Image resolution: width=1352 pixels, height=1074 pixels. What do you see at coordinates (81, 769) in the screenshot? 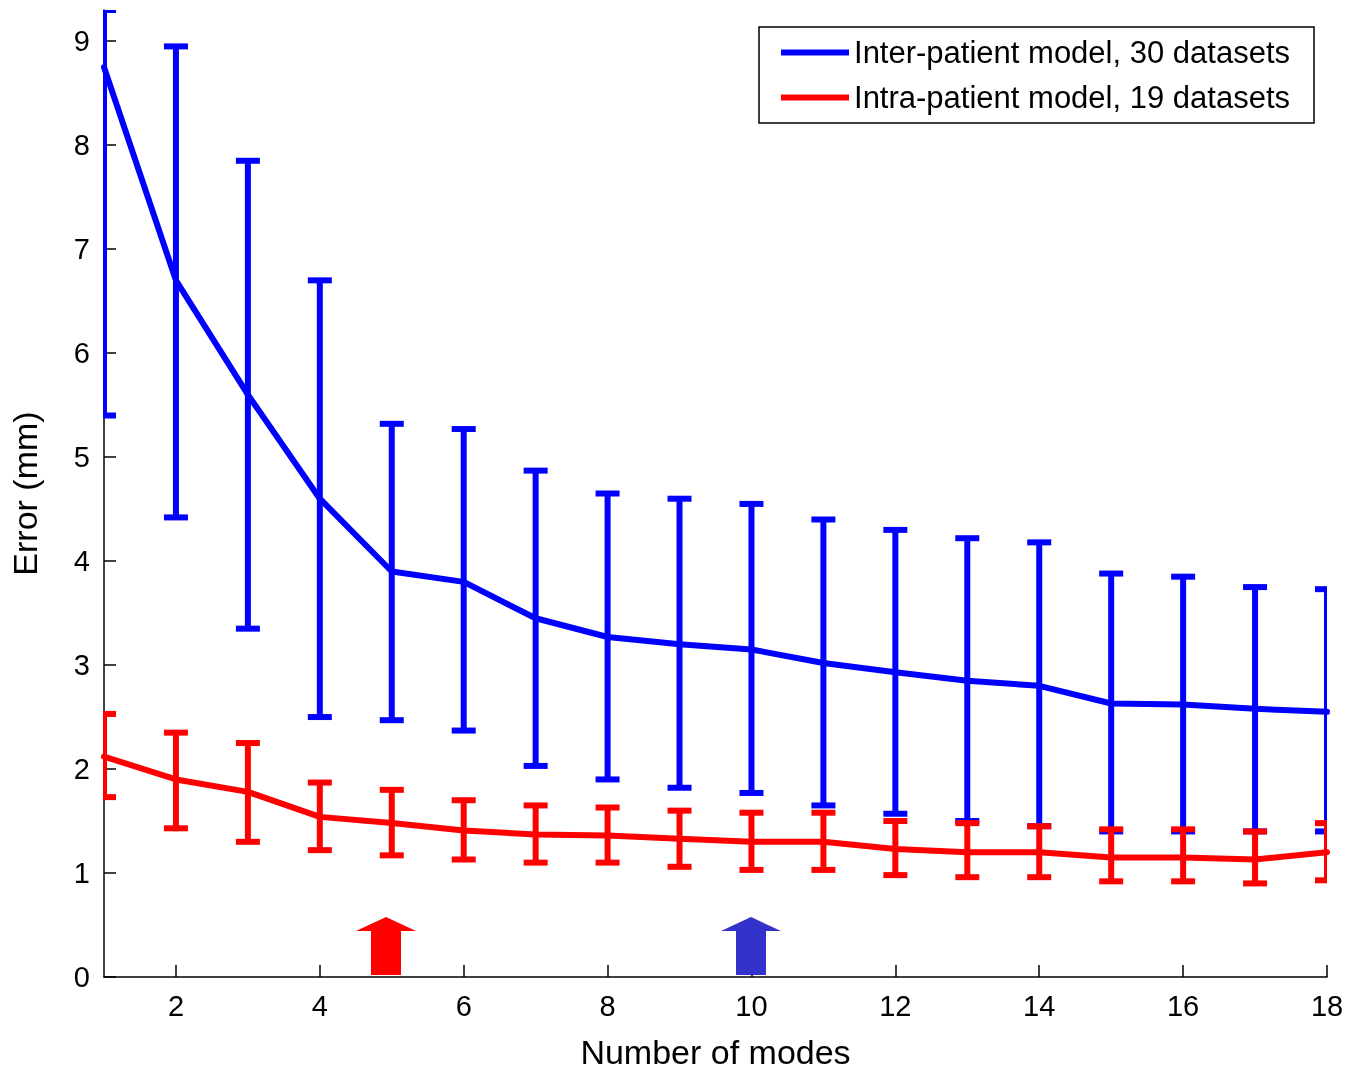
I see `y-tick-label: 2` at bounding box center [81, 769].